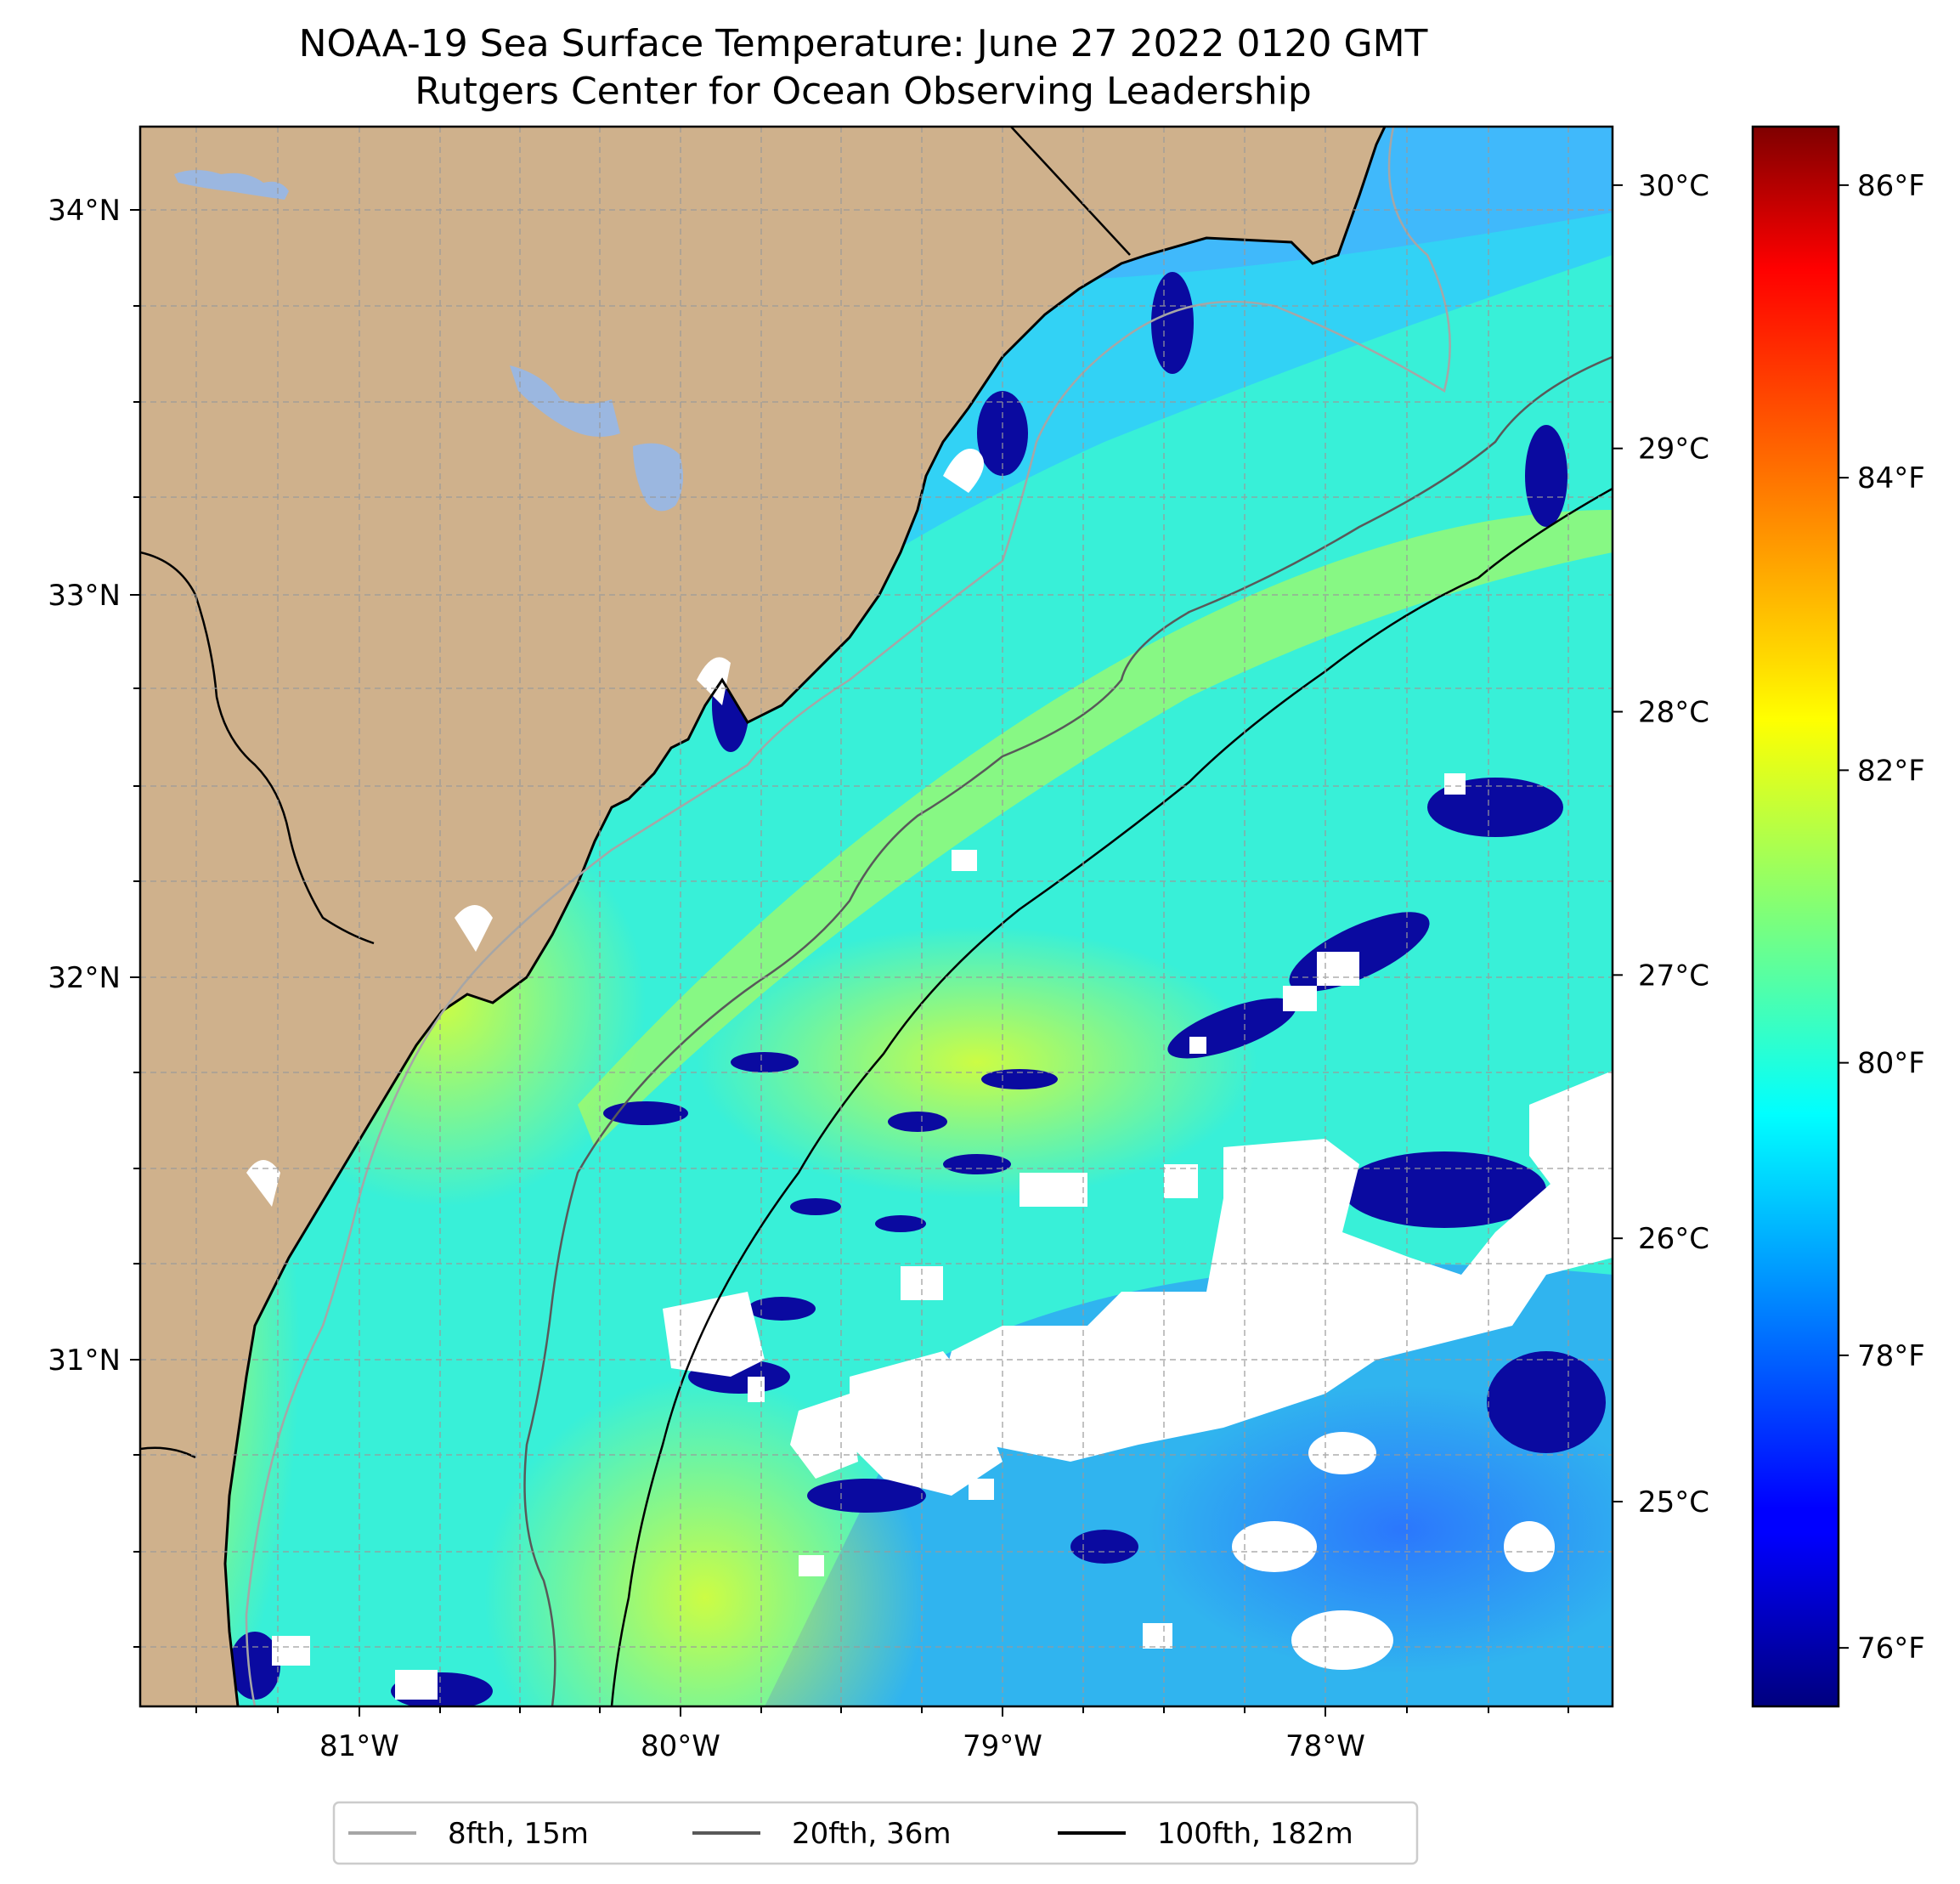  What do you see at coordinates (359, 1746) in the screenshot?
I see `lon-label-81w: 81°W` at bounding box center [359, 1746].